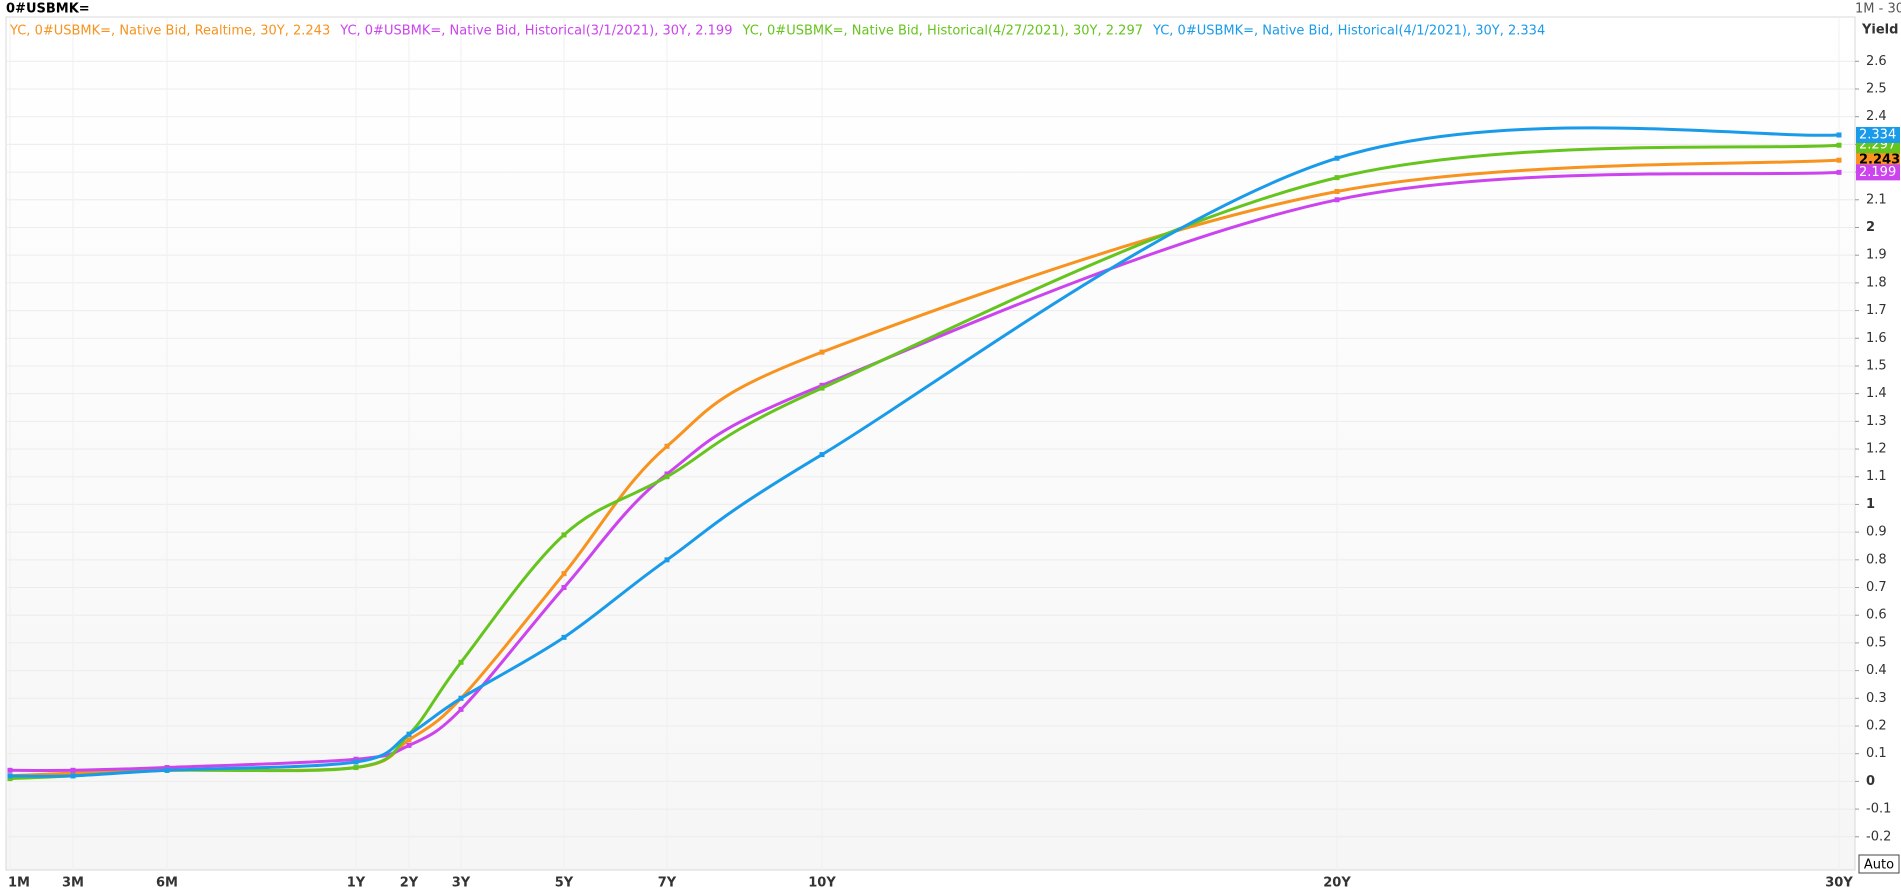 This screenshot has width=1901, height=894. I want to click on auto-button-label: Auto, so click(1879, 865).